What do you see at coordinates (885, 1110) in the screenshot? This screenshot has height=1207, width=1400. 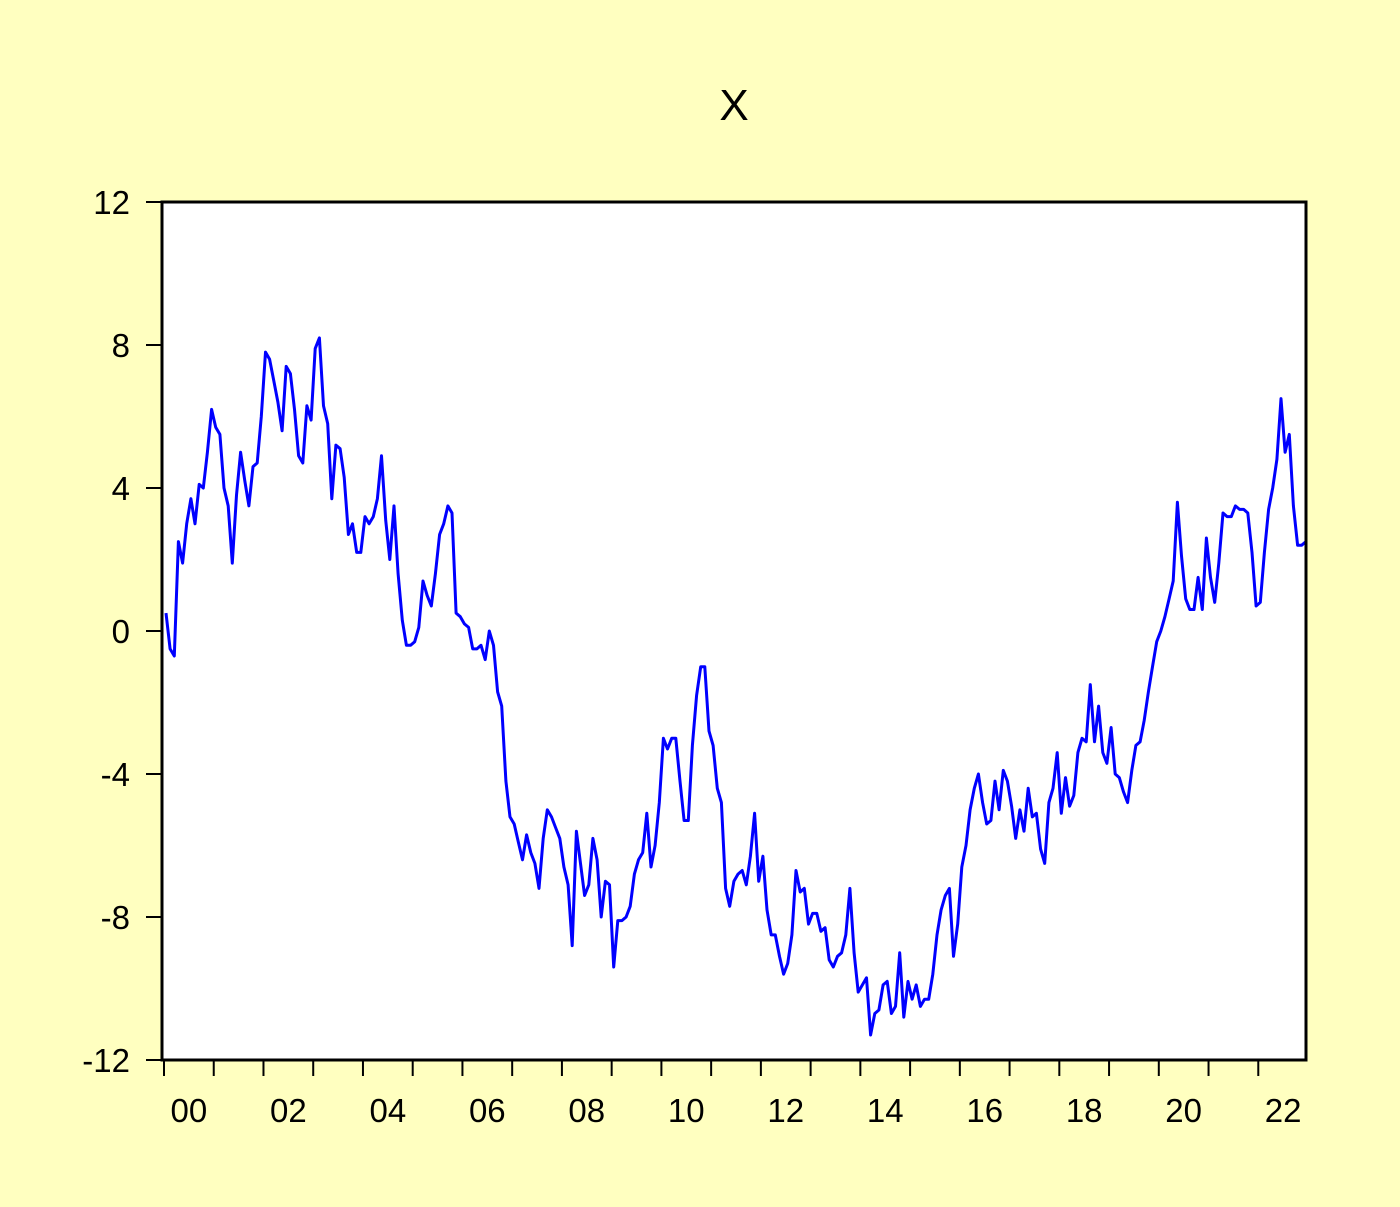 I see `x-tick-label: 14` at bounding box center [885, 1110].